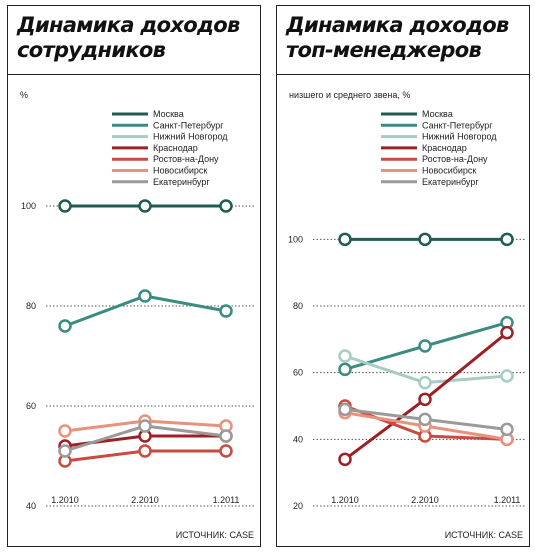  I want to click on chart-title: Динамика доходов топ-менеджеров, so click(406, 38).